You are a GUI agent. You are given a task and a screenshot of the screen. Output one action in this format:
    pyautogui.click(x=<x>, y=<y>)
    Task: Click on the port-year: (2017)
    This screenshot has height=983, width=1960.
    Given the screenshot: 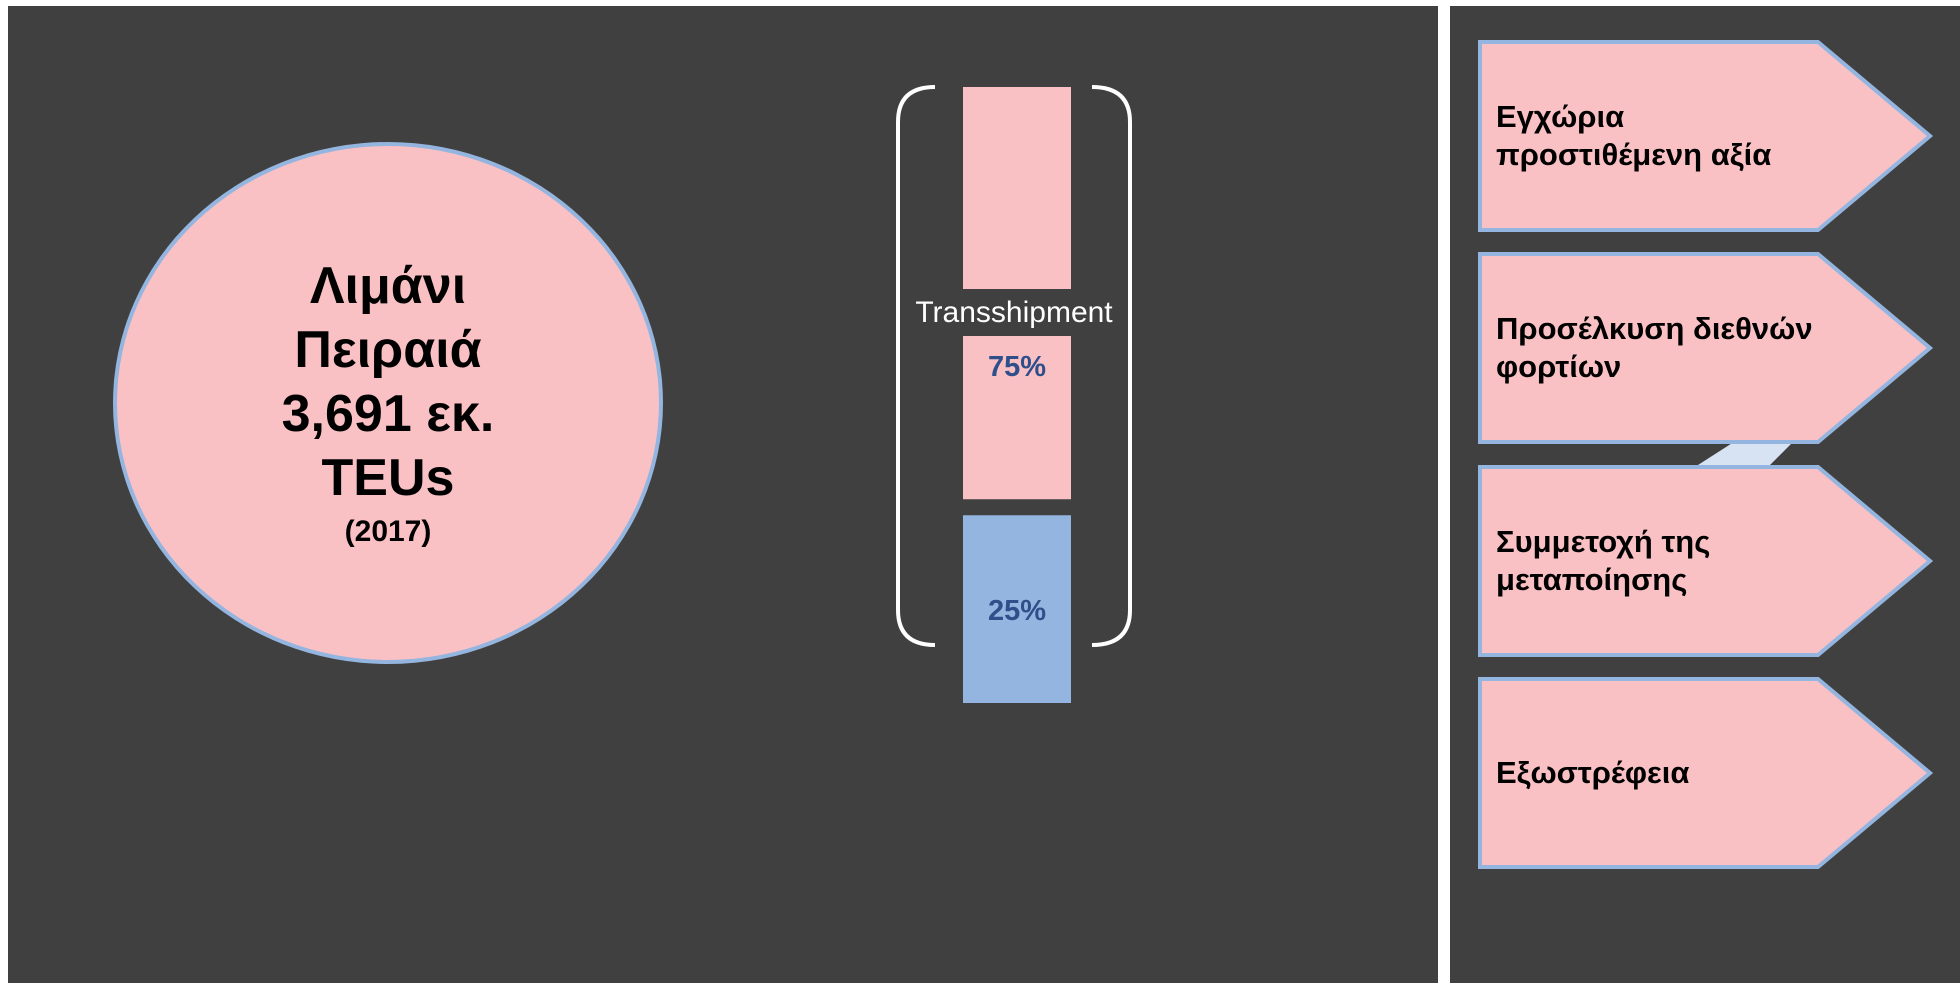 What is the action you would take?
    pyautogui.click(x=388, y=531)
    